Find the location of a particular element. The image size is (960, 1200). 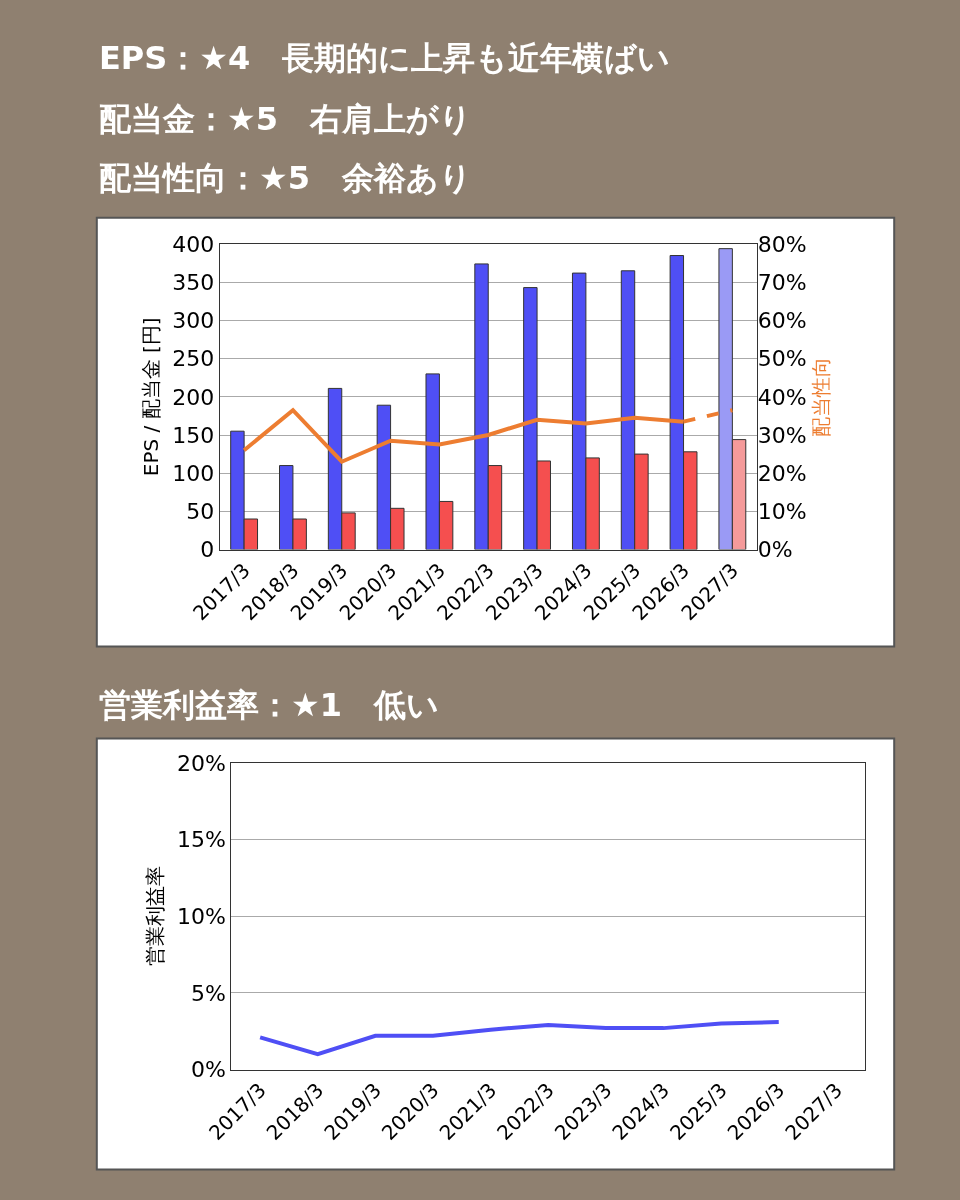

y-tick-label: 200 is located at coordinates (193, 397).